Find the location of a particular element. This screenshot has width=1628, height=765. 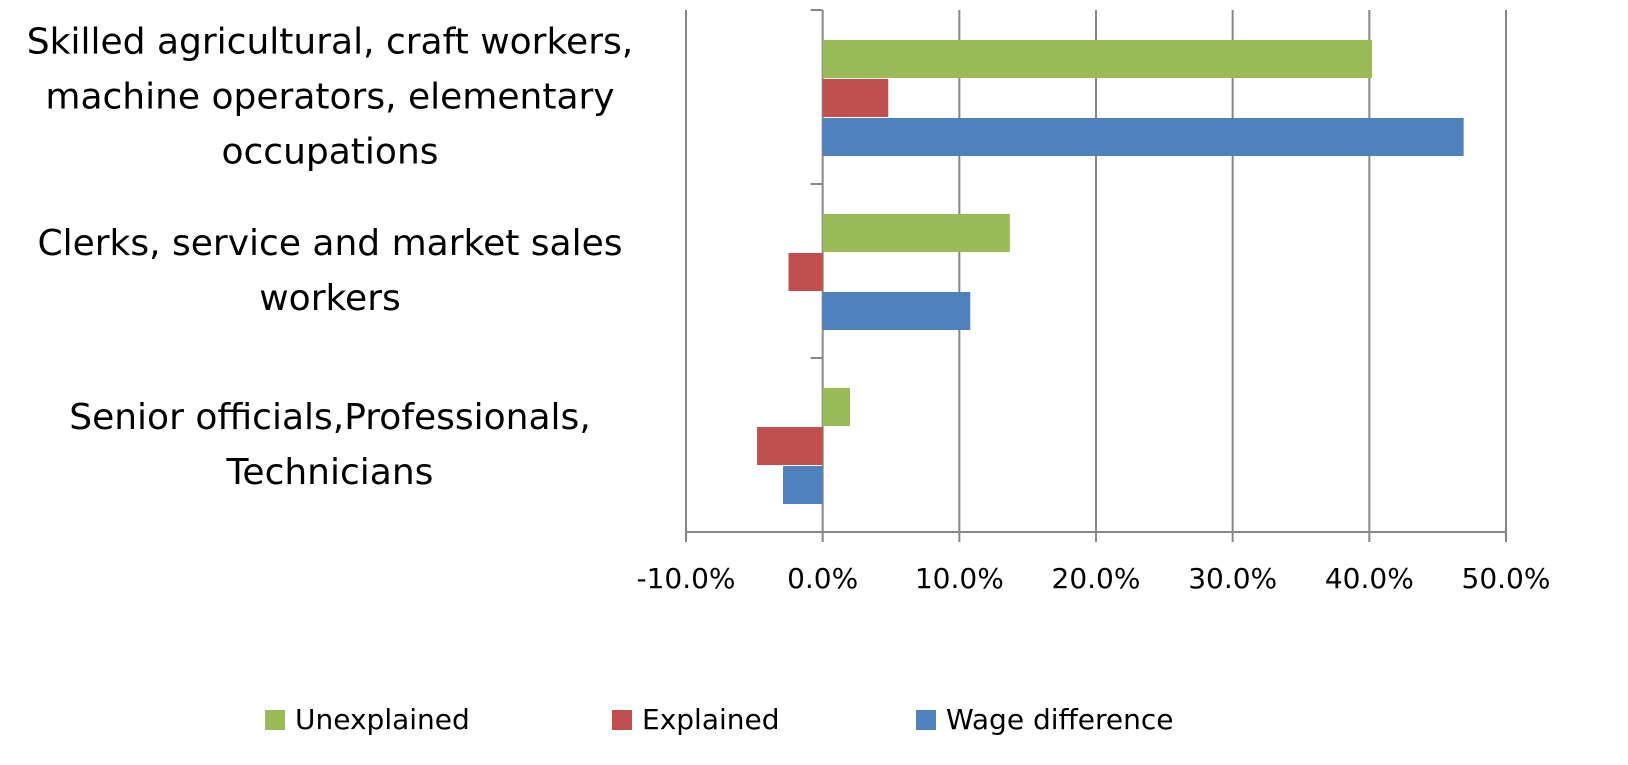

x-tick-label: 0.0% is located at coordinates (822, 578).